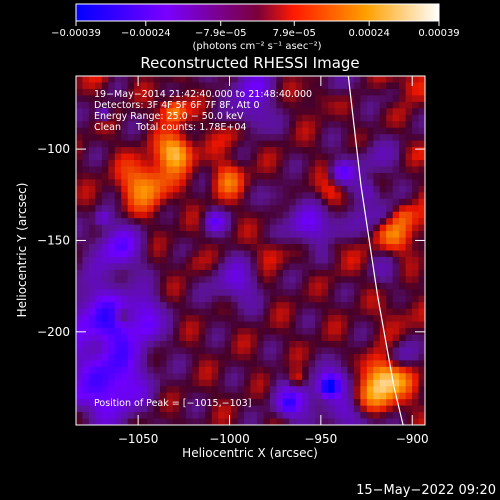  Describe the element at coordinates (250, 453) in the screenshot. I see `x-axis-label: Heliocentric X (arcsec)` at that location.